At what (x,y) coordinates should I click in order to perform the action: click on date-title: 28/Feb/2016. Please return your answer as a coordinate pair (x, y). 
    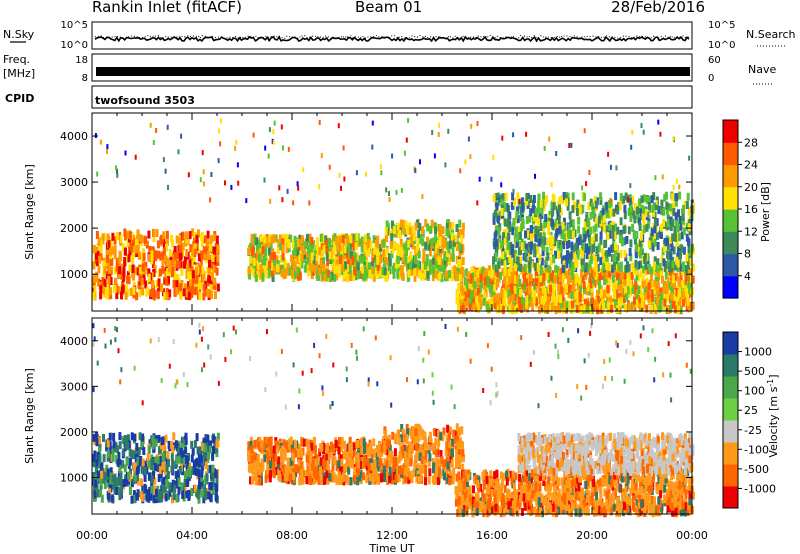
    Looking at the image, I should click on (658, 8).